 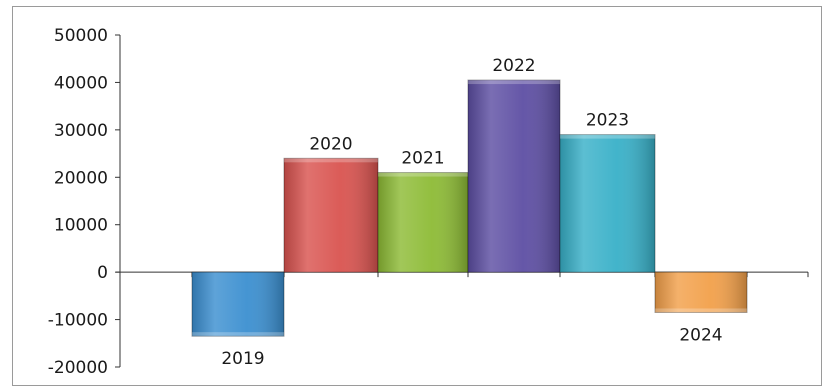 What do you see at coordinates (513, 66) in the screenshot?
I see `bar-label: 2022` at bounding box center [513, 66].